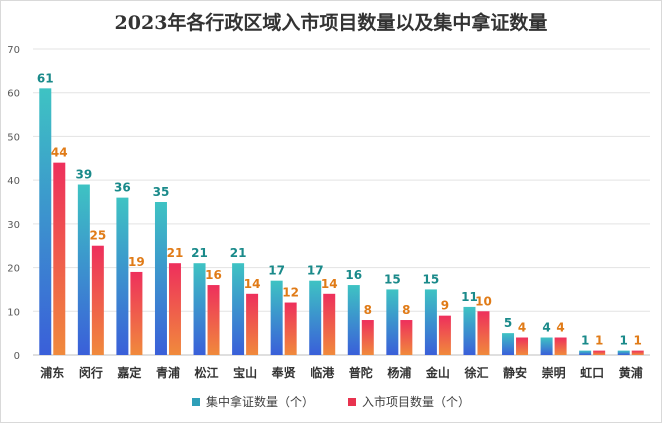 The width and height of the screenshot is (662, 423). I want to click on data-label-series-1: 19, so click(136, 262).